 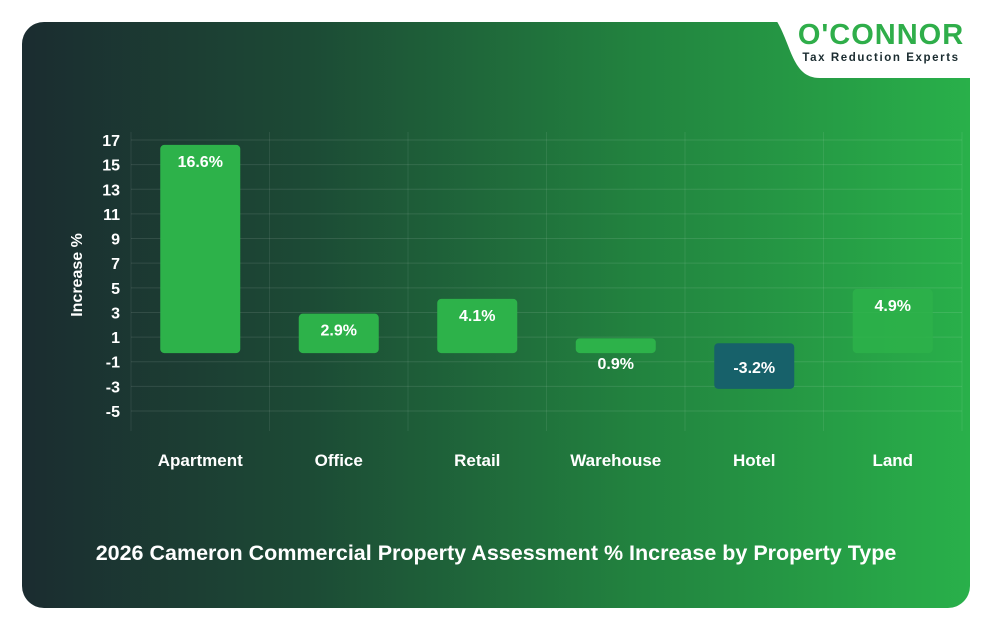 What do you see at coordinates (113, 363) in the screenshot?
I see `y-tick-label: -1` at bounding box center [113, 363].